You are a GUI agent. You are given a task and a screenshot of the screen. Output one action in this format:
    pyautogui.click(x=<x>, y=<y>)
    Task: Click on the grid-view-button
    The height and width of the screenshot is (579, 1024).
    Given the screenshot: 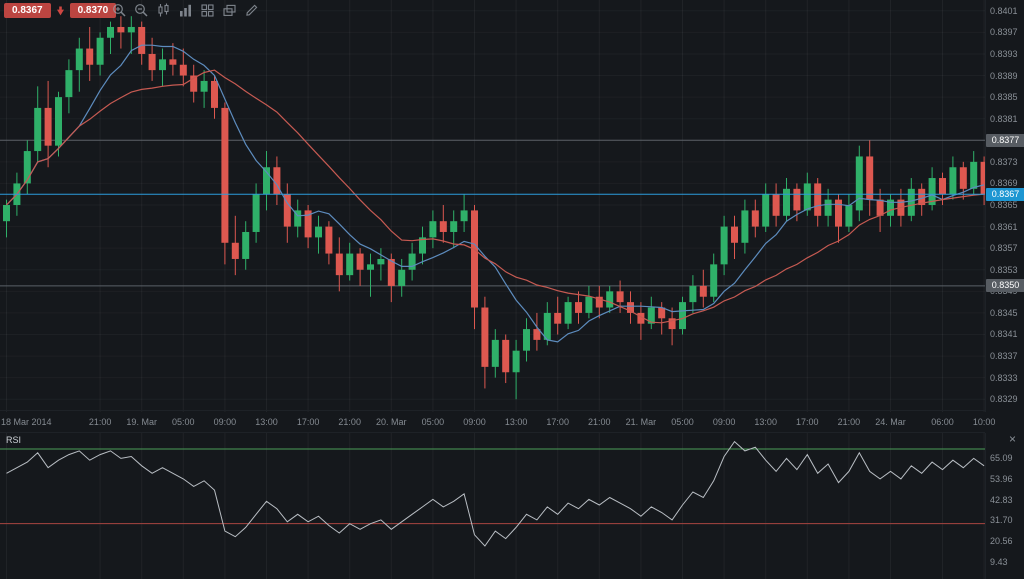 What is the action you would take?
    pyautogui.click(x=207, y=10)
    